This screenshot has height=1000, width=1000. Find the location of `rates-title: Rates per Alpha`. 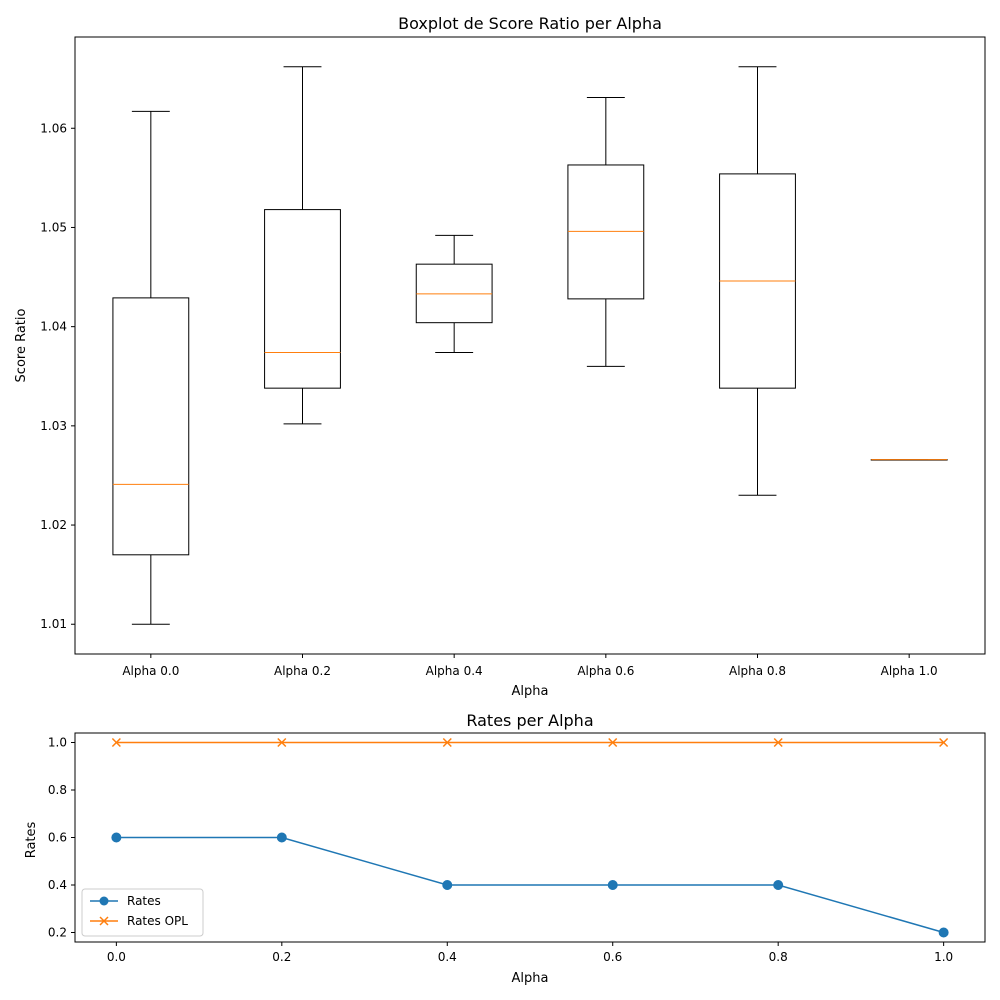

rates-title: Rates per Alpha is located at coordinates (529, 720).